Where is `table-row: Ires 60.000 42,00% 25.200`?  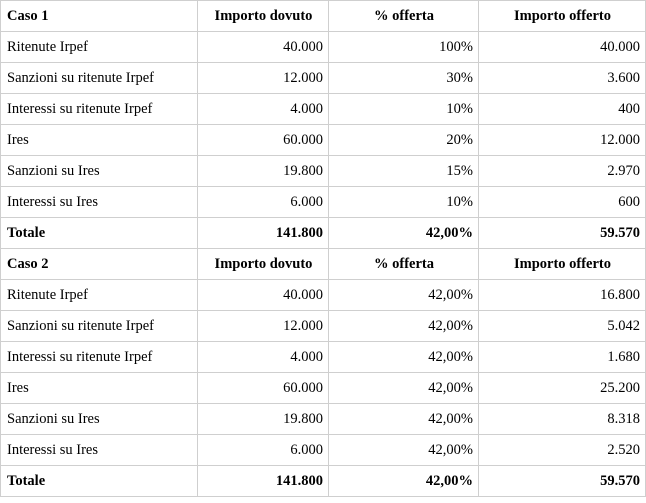
table-row: Ires 60.000 42,00% 25.200 is located at coordinates (323, 388).